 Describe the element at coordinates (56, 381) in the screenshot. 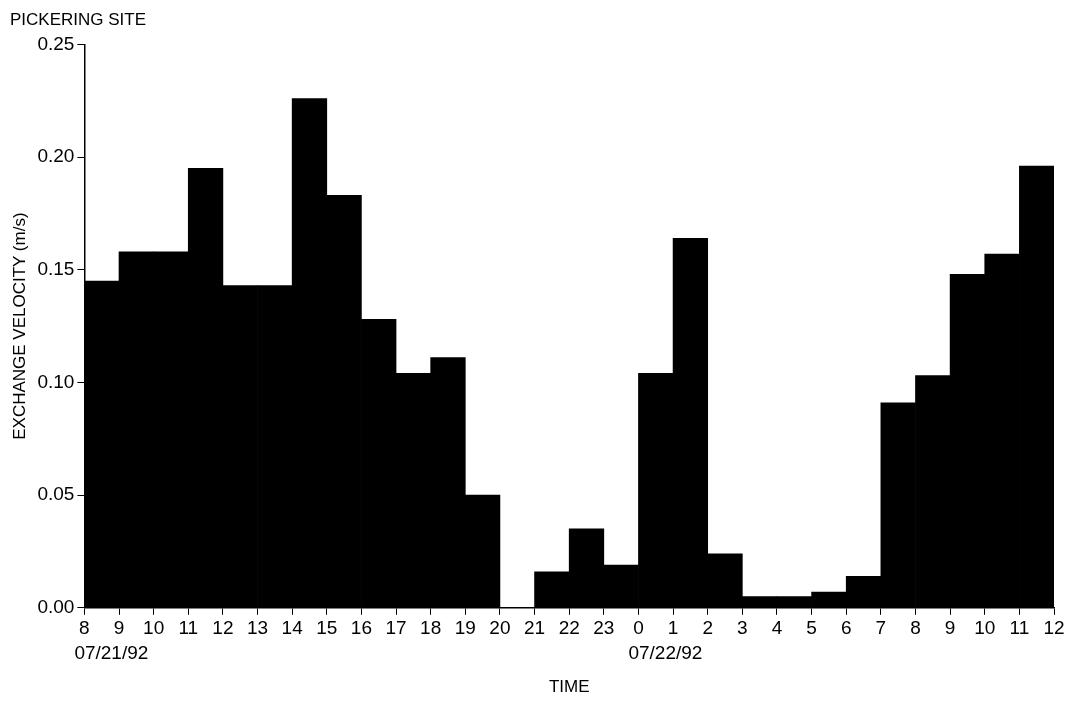

I see `y-tick-label: 0.10` at that location.